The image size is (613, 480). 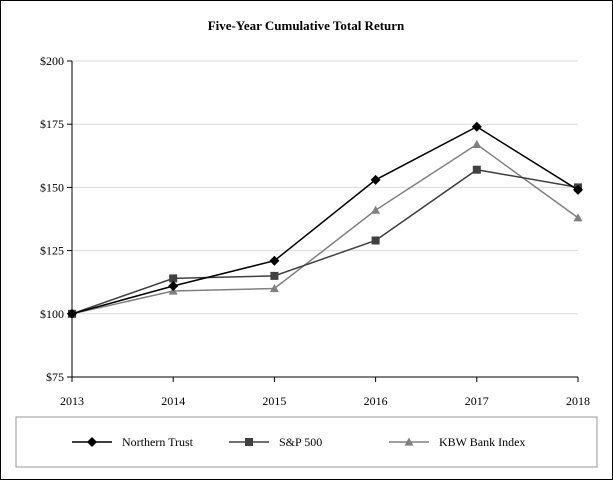 What do you see at coordinates (482, 442) in the screenshot?
I see `legend-label: KBW Bank Index` at bounding box center [482, 442].